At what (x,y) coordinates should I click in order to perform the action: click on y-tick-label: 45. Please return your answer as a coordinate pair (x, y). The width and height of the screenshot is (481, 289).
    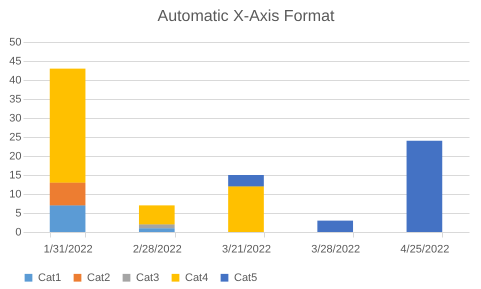
    Looking at the image, I should click on (15, 62).